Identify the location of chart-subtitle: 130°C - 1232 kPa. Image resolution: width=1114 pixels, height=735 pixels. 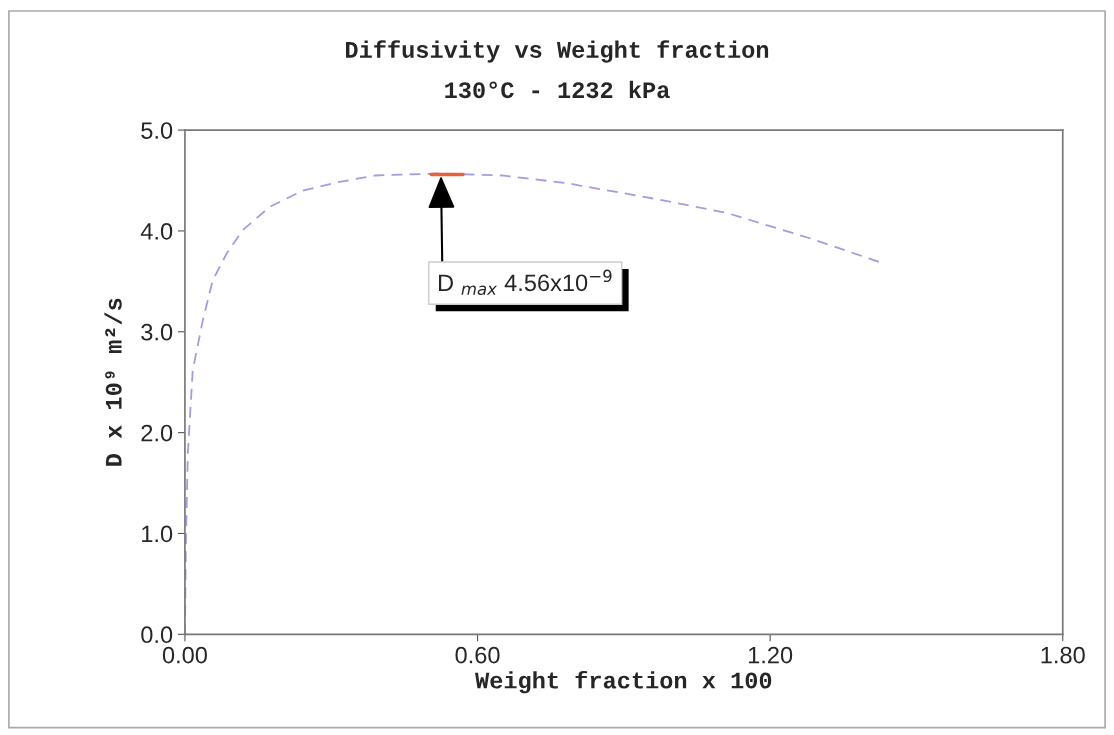
(557, 89).